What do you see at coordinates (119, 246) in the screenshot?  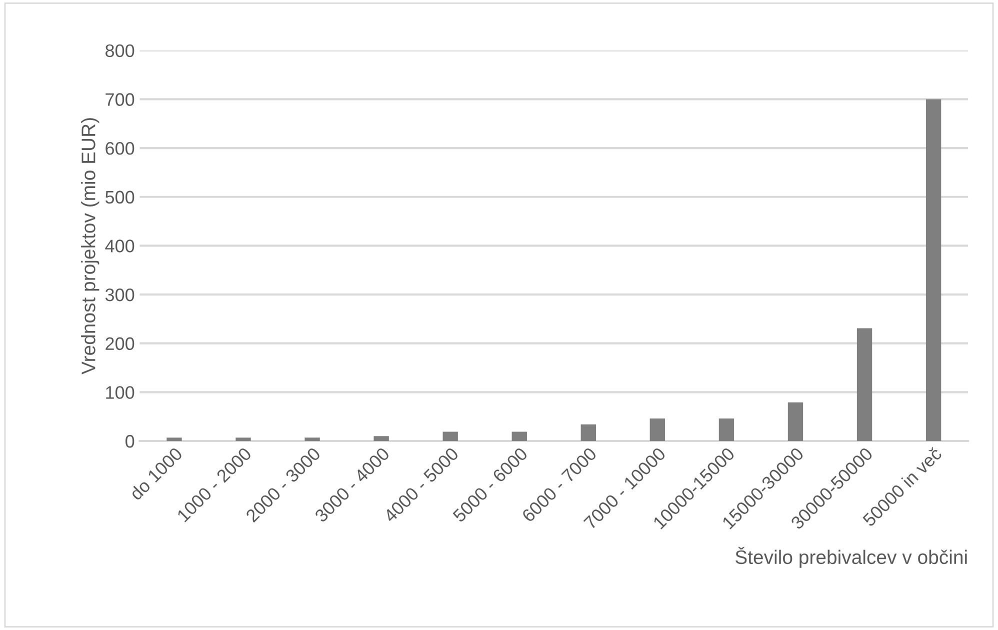 I see `y-tick-label: 400` at bounding box center [119, 246].